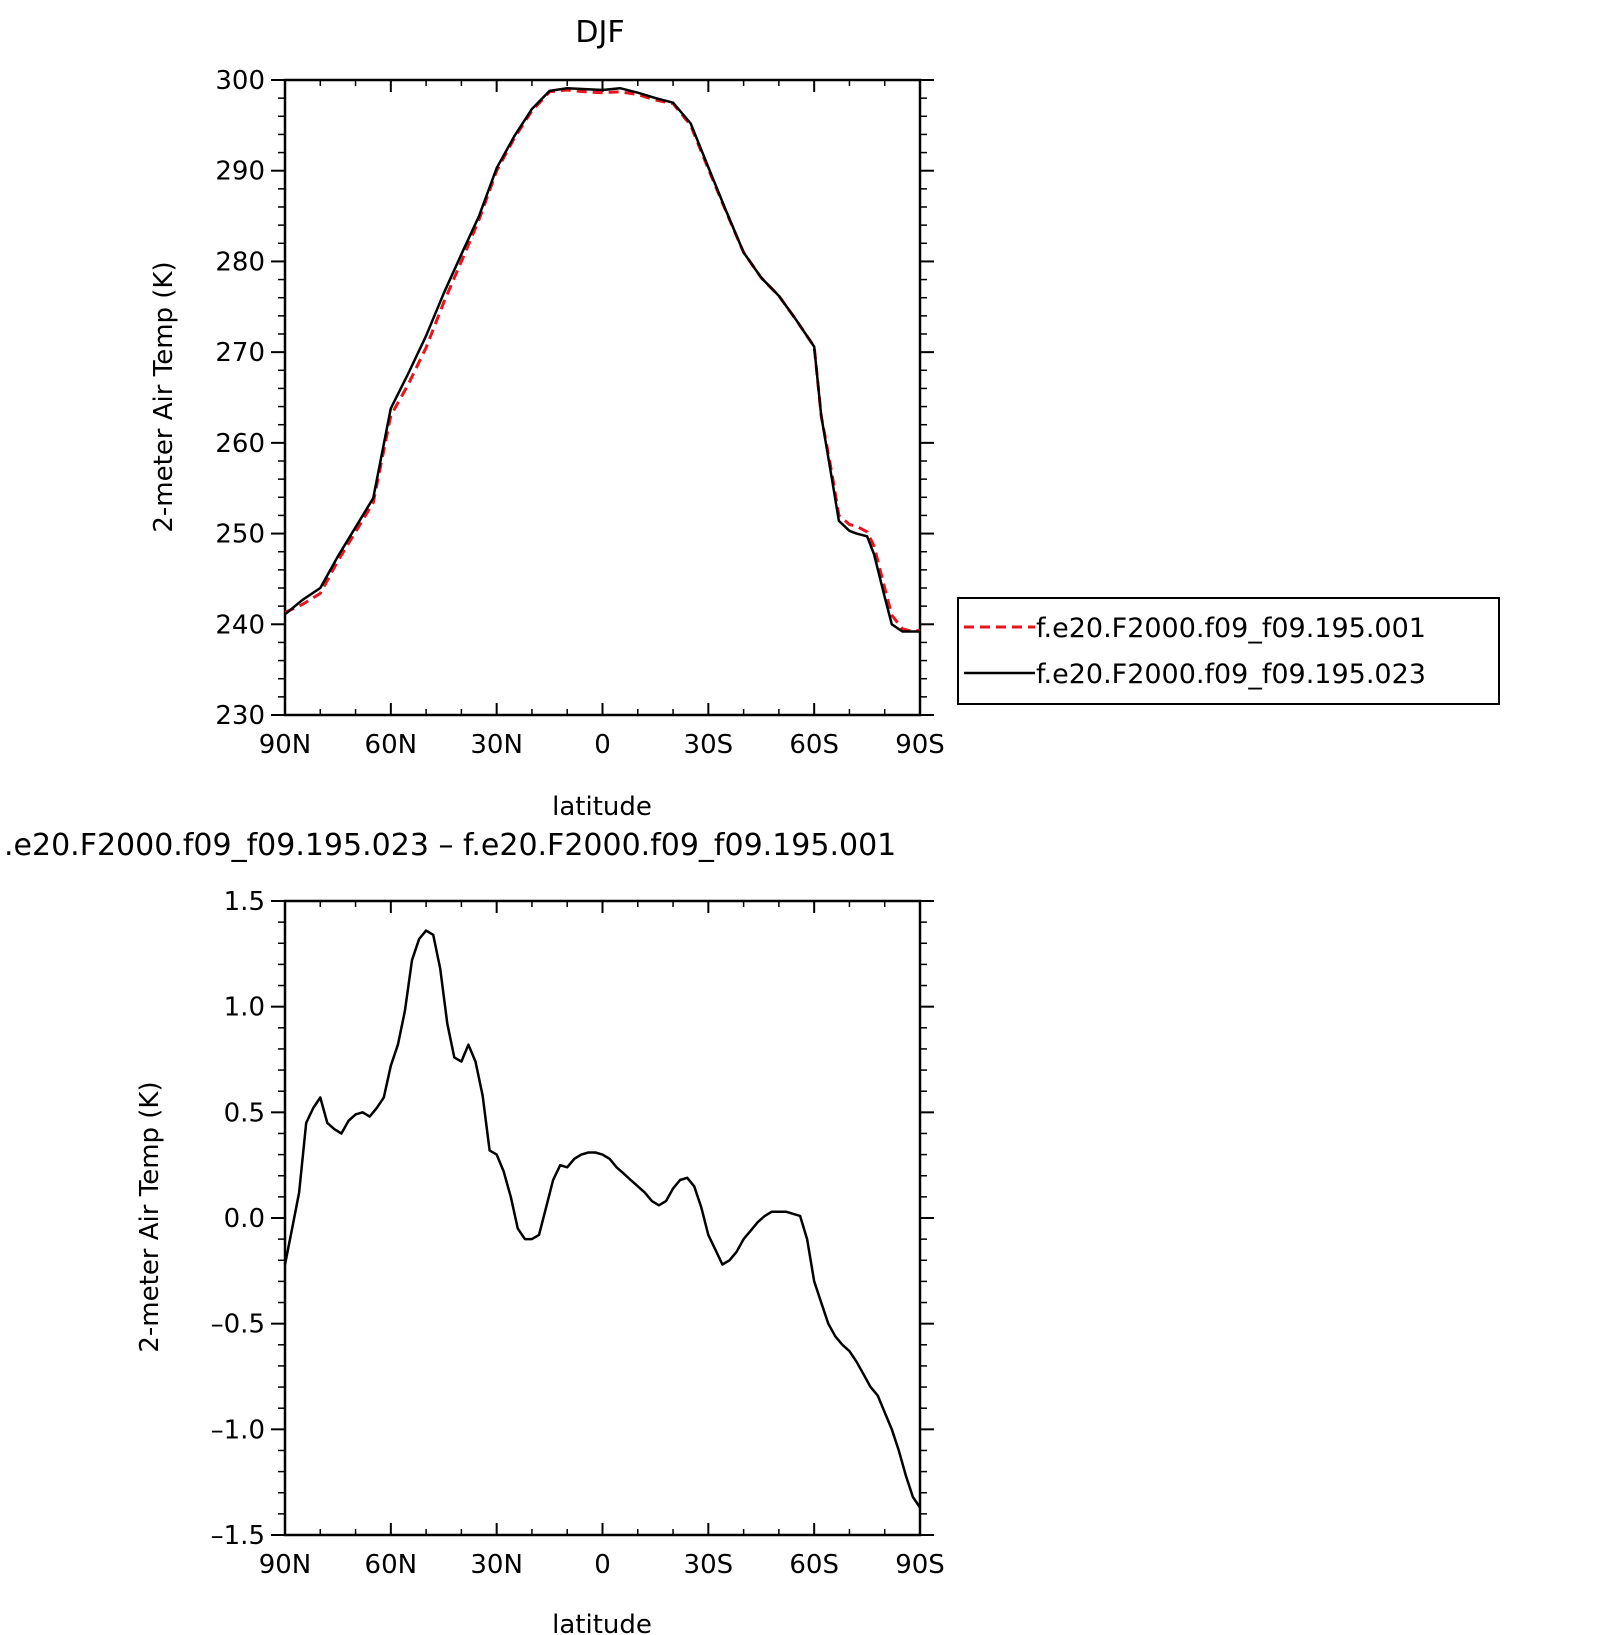  I want to click on y-tick-label: 270, so click(240, 353).